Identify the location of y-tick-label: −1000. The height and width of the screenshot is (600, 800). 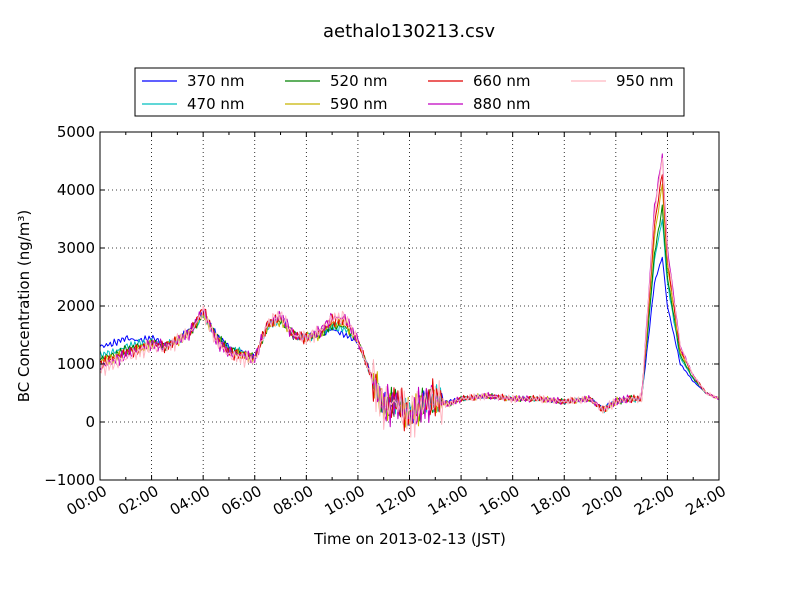
(69, 480).